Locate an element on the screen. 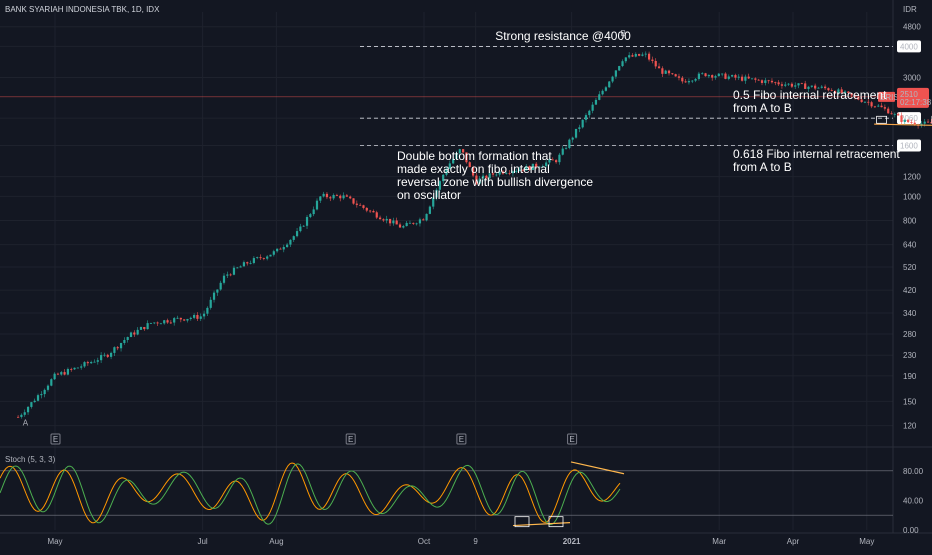 This screenshot has height=555, width=932. y-tick-label: 800 is located at coordinates (910, 220).